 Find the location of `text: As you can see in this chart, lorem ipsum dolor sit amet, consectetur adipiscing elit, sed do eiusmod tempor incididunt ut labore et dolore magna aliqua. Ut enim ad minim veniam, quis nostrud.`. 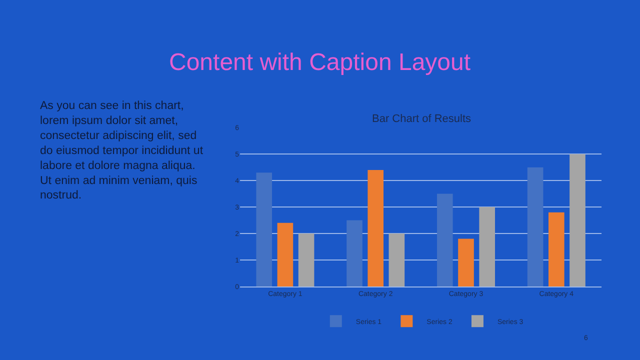

text: As you can see in this chart, lorem ipsum dolor sit amet, consectetur adipiscing elit, sed do eiusmod tempor incididunt ut labore et dolore magna aliqua. Ut enim ad minim veniam, quis nostrud. is located at coordinates (122, 151).